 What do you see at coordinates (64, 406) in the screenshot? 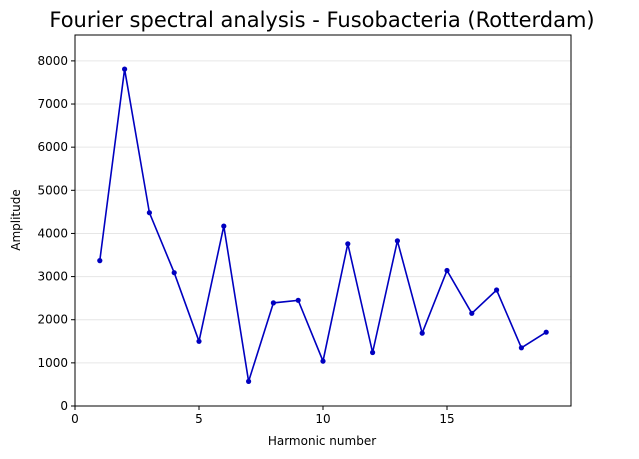
I see `y-tick-label: 0` at bounding box center [64, 406].